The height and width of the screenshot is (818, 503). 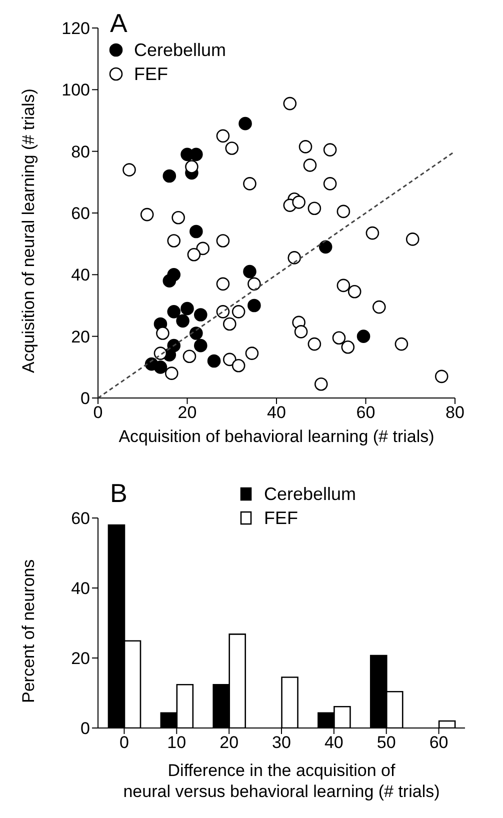 I want to click on y-tick-label: 100, so click(x=76, y=90).